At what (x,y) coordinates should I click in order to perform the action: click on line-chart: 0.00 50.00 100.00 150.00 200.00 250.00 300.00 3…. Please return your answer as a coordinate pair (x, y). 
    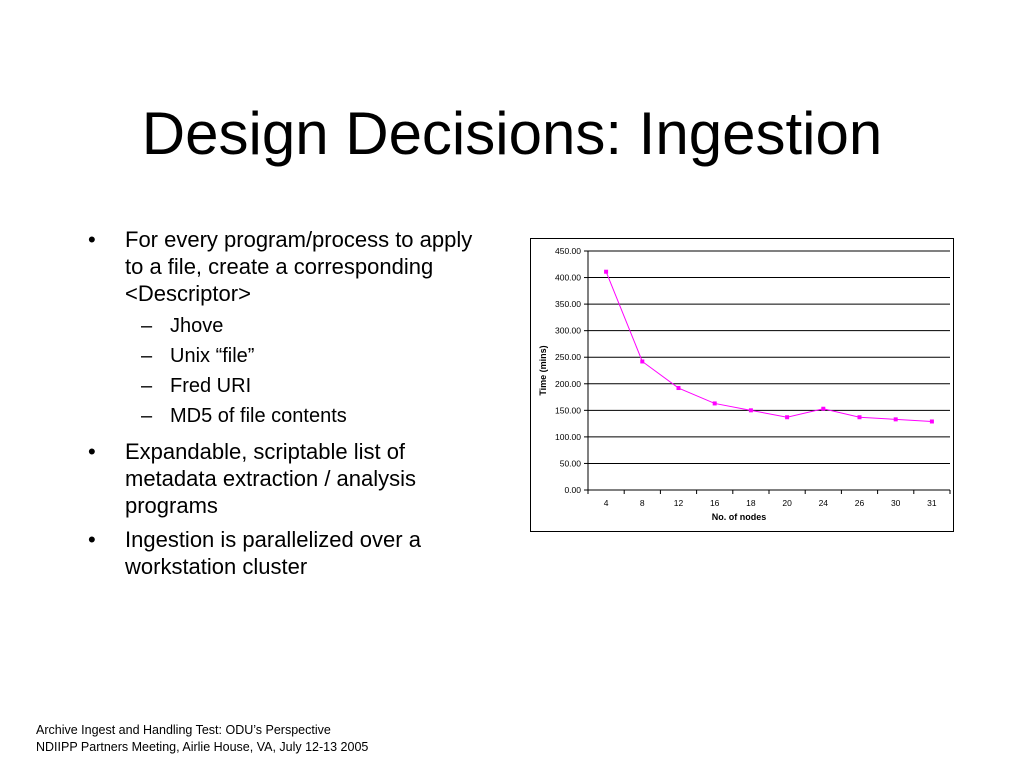
    Looking at the image, I should click on (744, 384).